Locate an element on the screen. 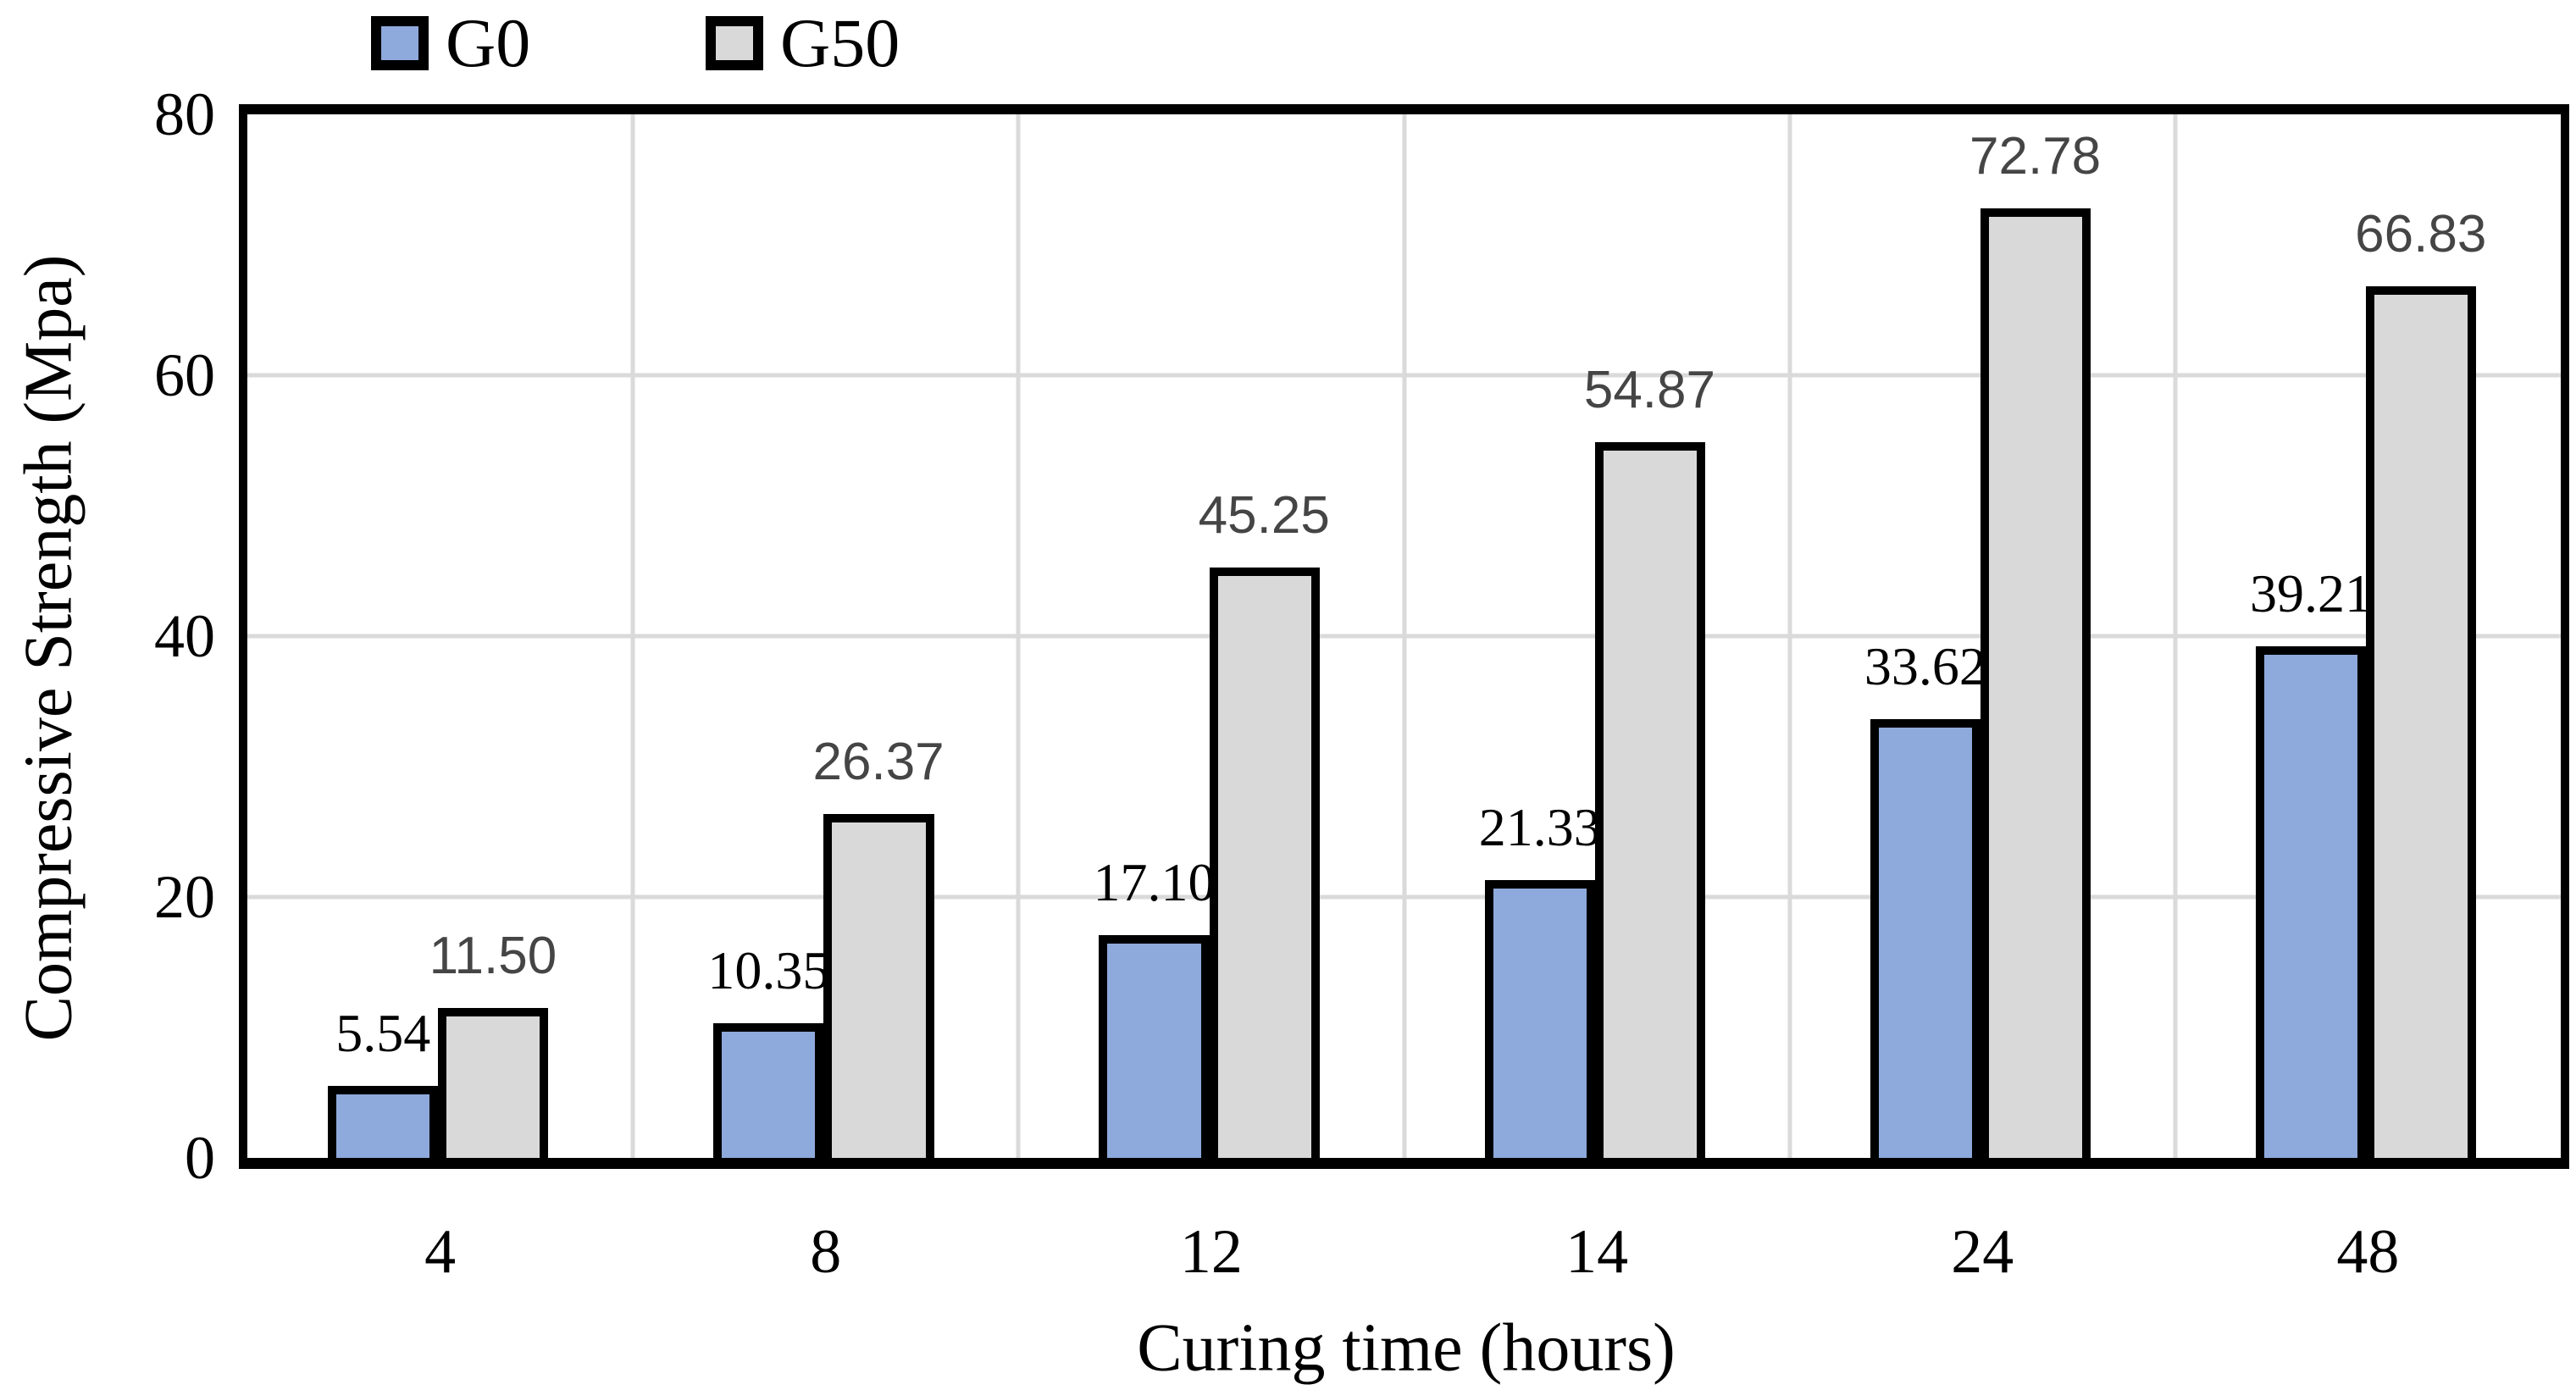 The height and width of the screenshot is (1390, 2576). bar-g50-4h is located at coordinates (493, 1082).